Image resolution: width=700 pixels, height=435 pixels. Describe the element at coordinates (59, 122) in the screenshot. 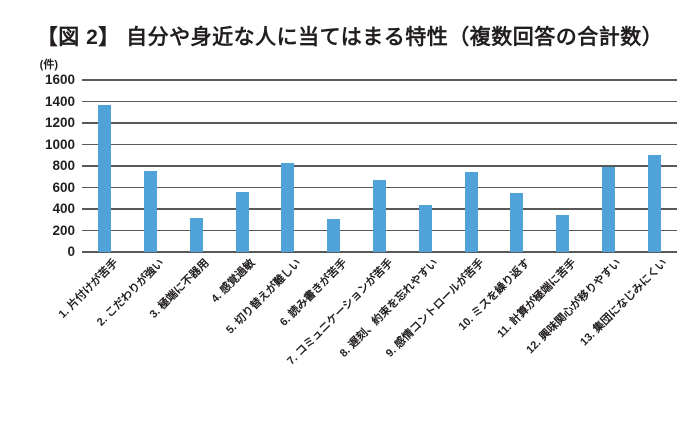

I see `y-tick-label-1200: 1200` at that location.